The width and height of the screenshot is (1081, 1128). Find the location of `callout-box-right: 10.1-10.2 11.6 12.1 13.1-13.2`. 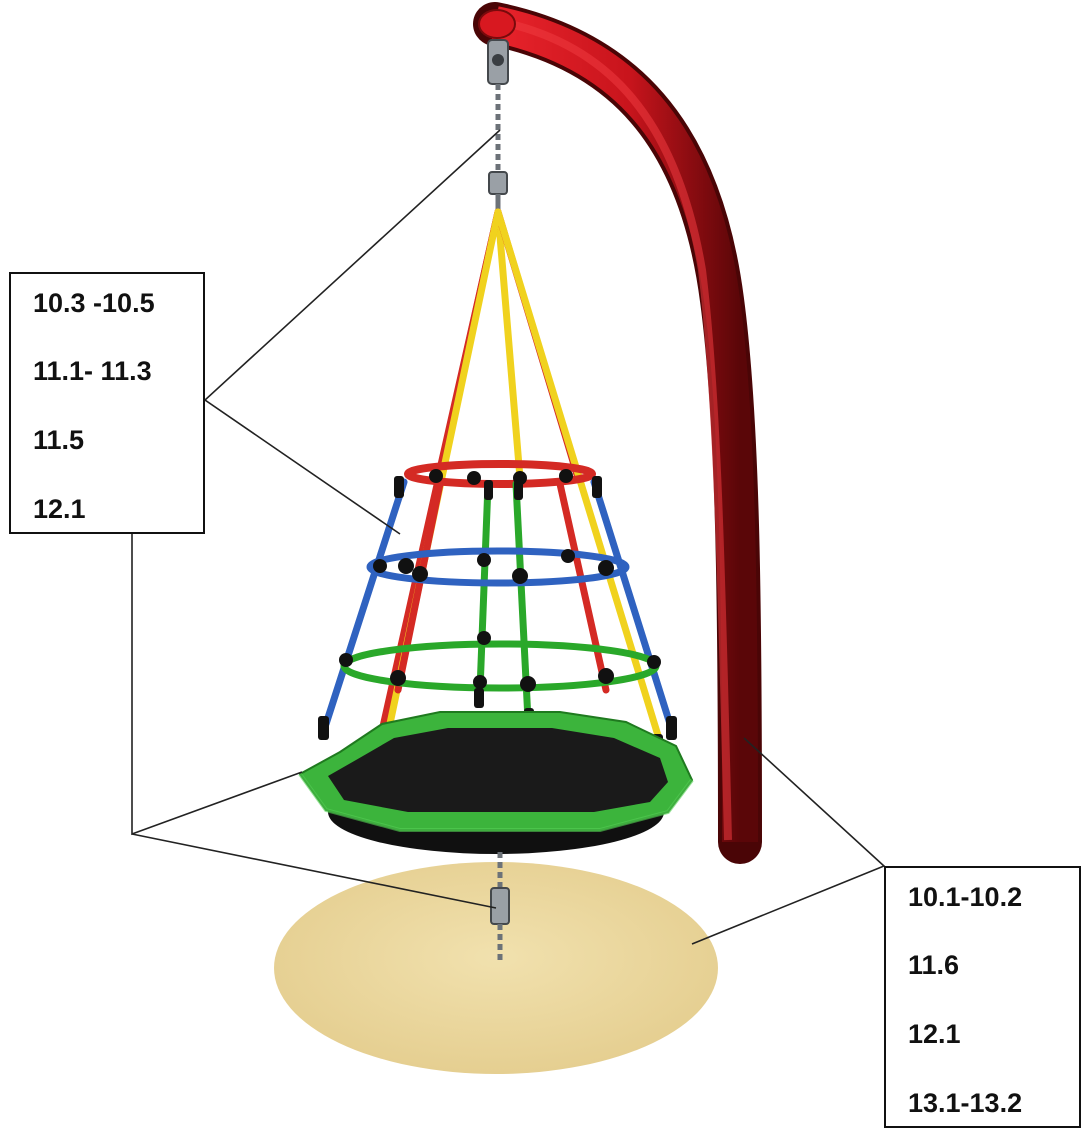

callout-box-right: 10.1-10.2 11.6 12.1 13.1-13.2 is located at coordinates (982, 997).